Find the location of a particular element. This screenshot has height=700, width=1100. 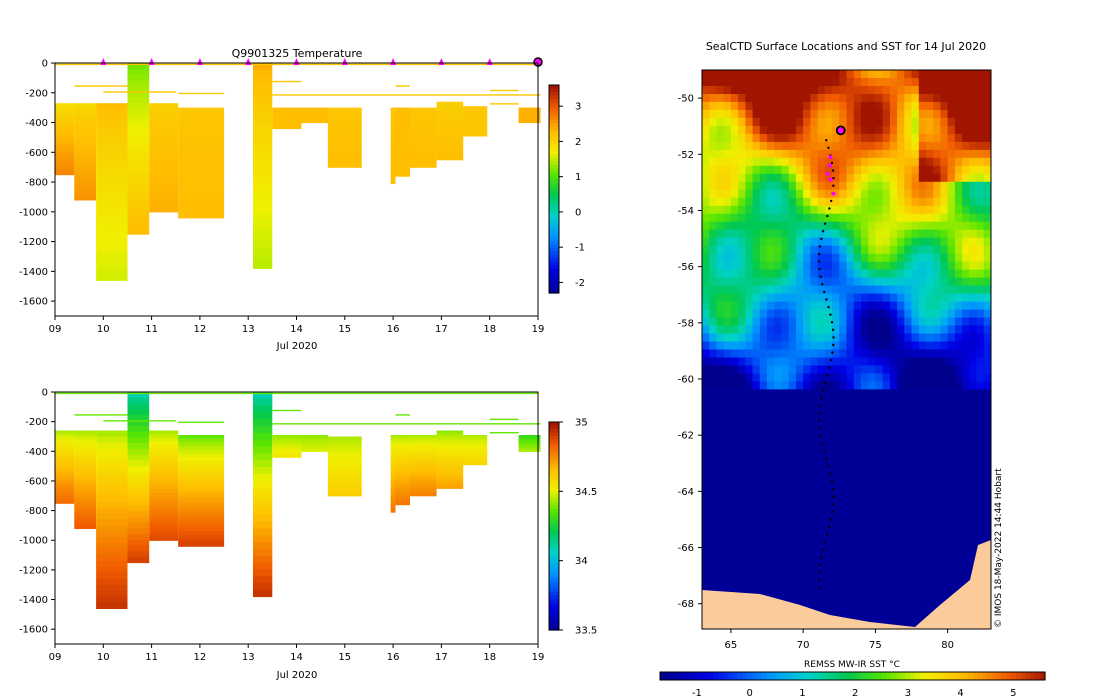

salinity-depth-ticks: 0-200-400-600-800-1000-1200-1400-1600 is located at coordinates (37, 512).